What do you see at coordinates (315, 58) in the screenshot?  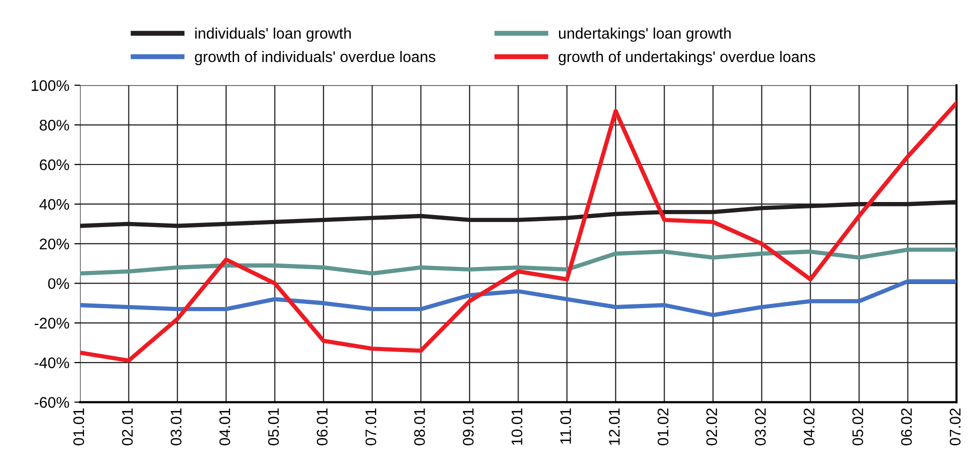 I see `legend-label: growth of individuals' overdue loans` at bounding box center [315, 58].